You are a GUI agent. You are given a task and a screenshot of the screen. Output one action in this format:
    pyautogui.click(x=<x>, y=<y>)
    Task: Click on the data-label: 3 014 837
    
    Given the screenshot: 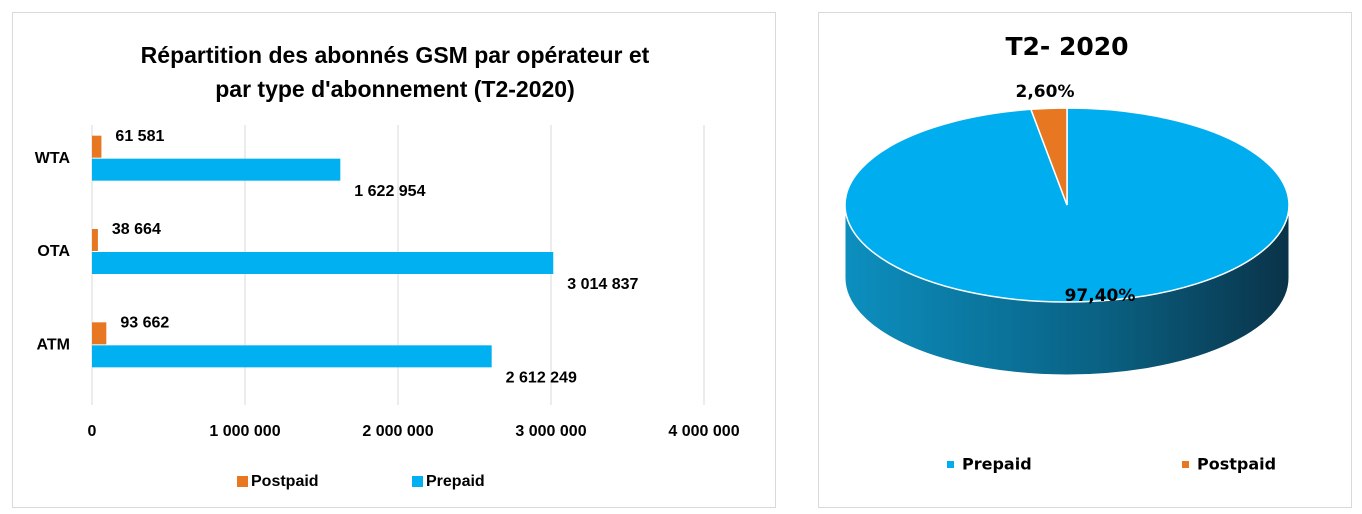 What is the action you would take?
    pyautogui.click(x=602, y=284)
    